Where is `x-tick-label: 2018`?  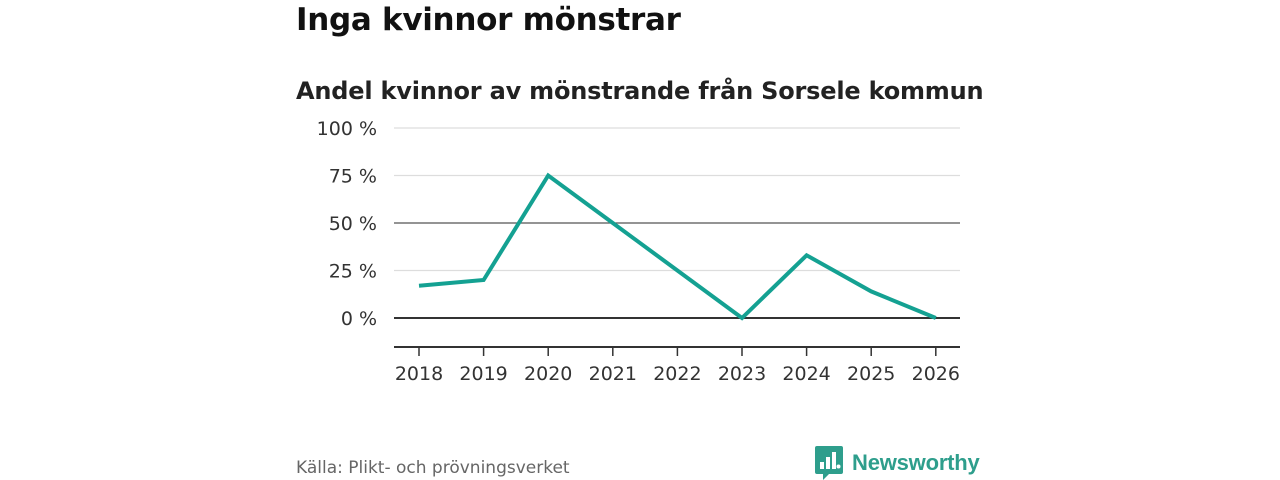
x-tick-label: 2018 is located at coordinates (419, 374).